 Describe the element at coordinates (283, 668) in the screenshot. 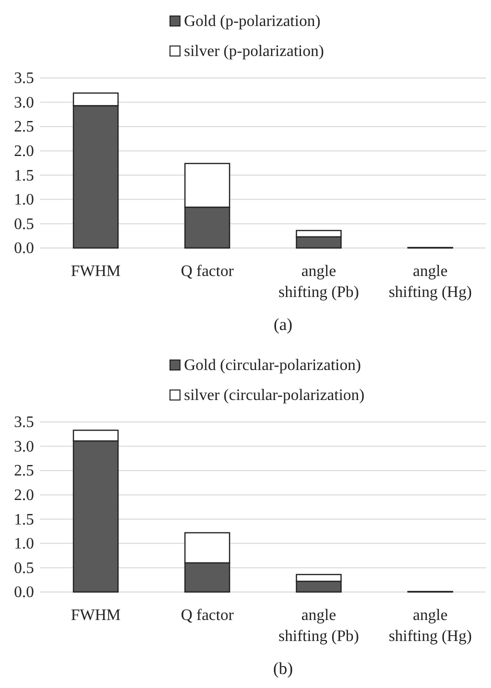

I see `text: (b)` at that location.